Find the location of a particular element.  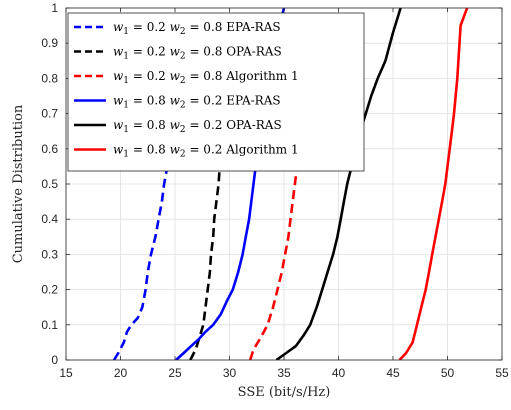

x-tick-label: 25 is located at coordinates (175, 373).